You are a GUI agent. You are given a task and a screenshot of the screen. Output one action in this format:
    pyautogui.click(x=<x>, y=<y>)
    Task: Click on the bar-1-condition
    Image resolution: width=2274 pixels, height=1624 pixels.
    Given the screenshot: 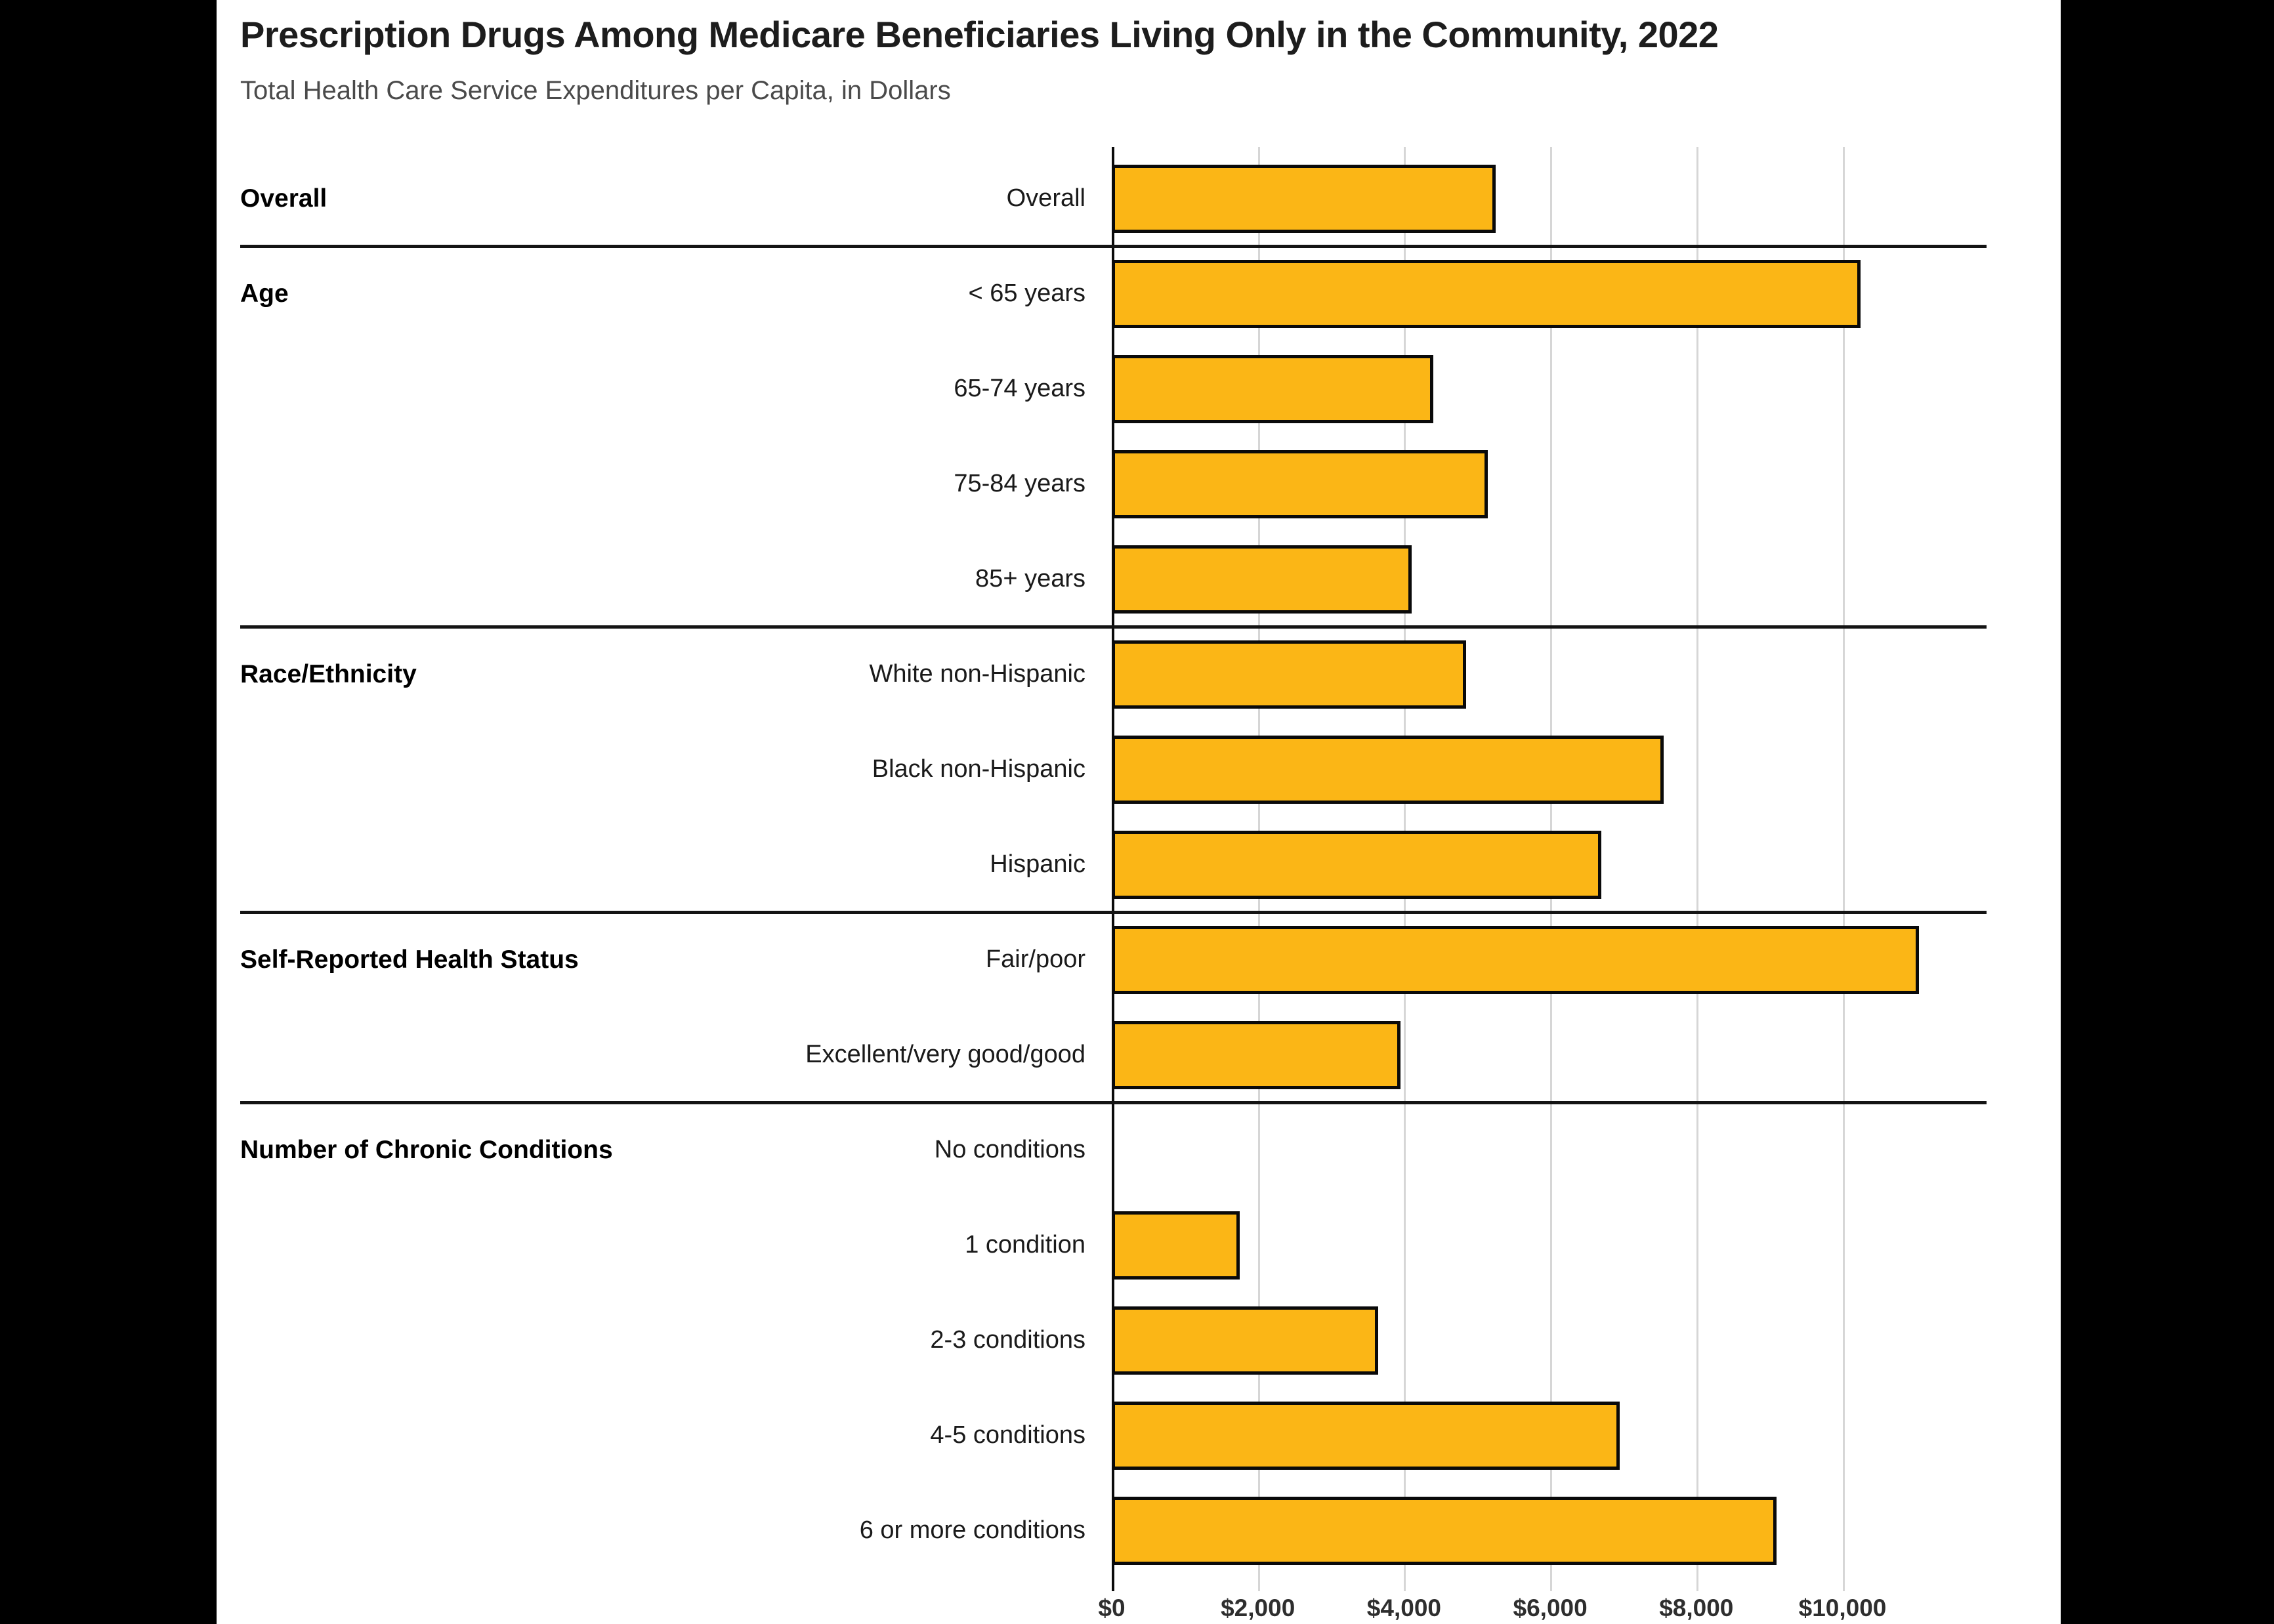 What is the action you would take?
    pyautogui.click(x=1176, y=1245)
    